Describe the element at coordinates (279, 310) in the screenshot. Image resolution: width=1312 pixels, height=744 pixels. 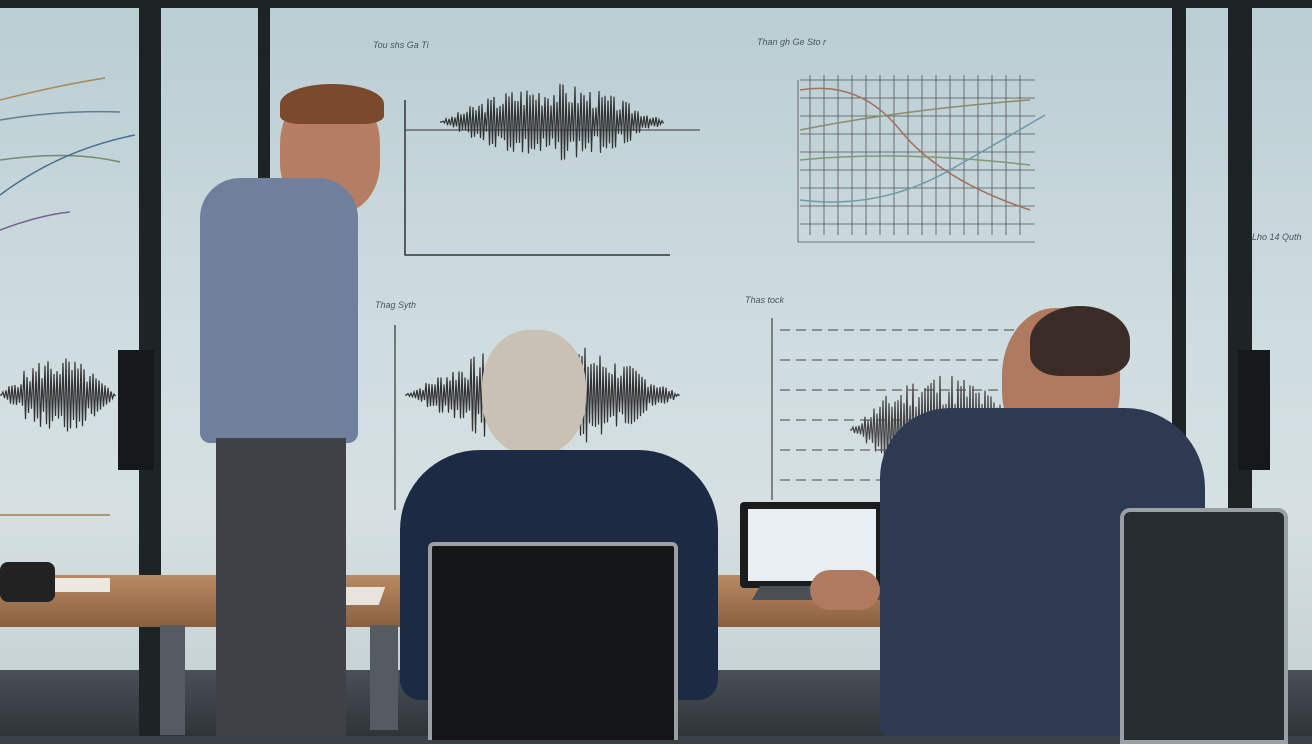
I see `shirt` at that location.